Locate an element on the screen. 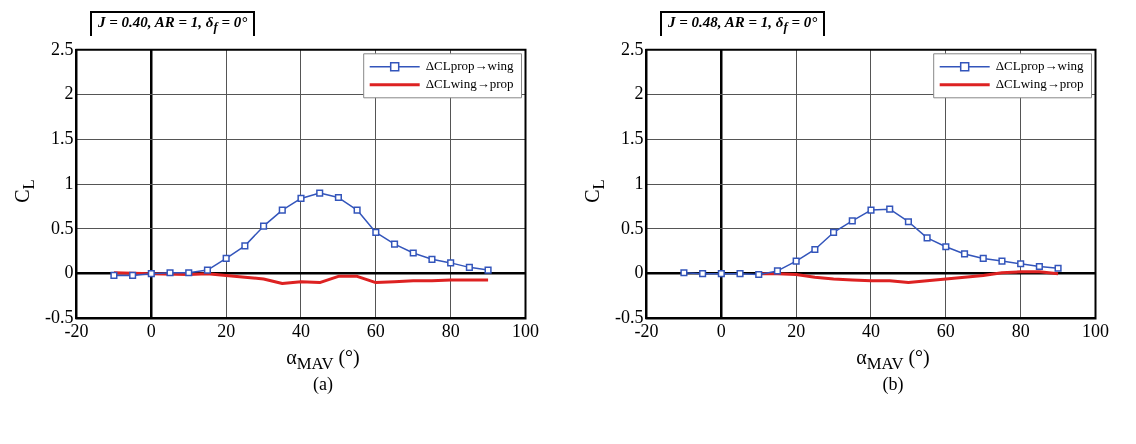  chart-title: J = 0.48, AR = 1, δ$_{f}$ = 0° is located at coordinates (743, 23).